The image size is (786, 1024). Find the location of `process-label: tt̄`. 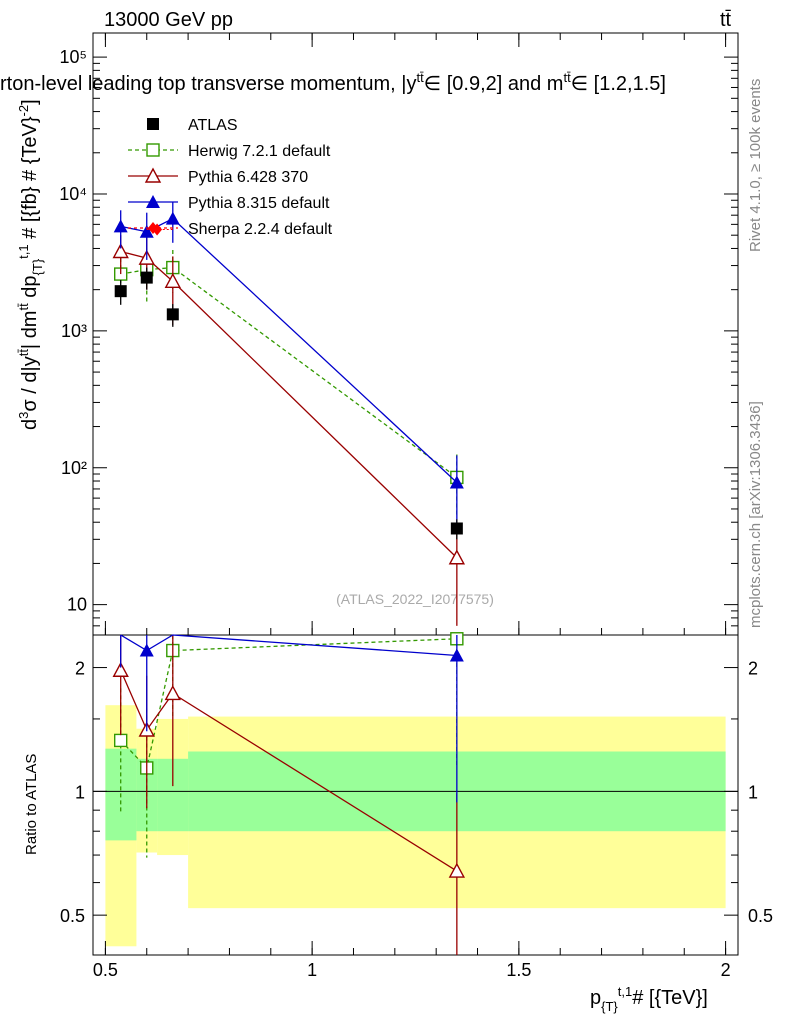

process-label: tt̄ is located at coordinates (726, 20).